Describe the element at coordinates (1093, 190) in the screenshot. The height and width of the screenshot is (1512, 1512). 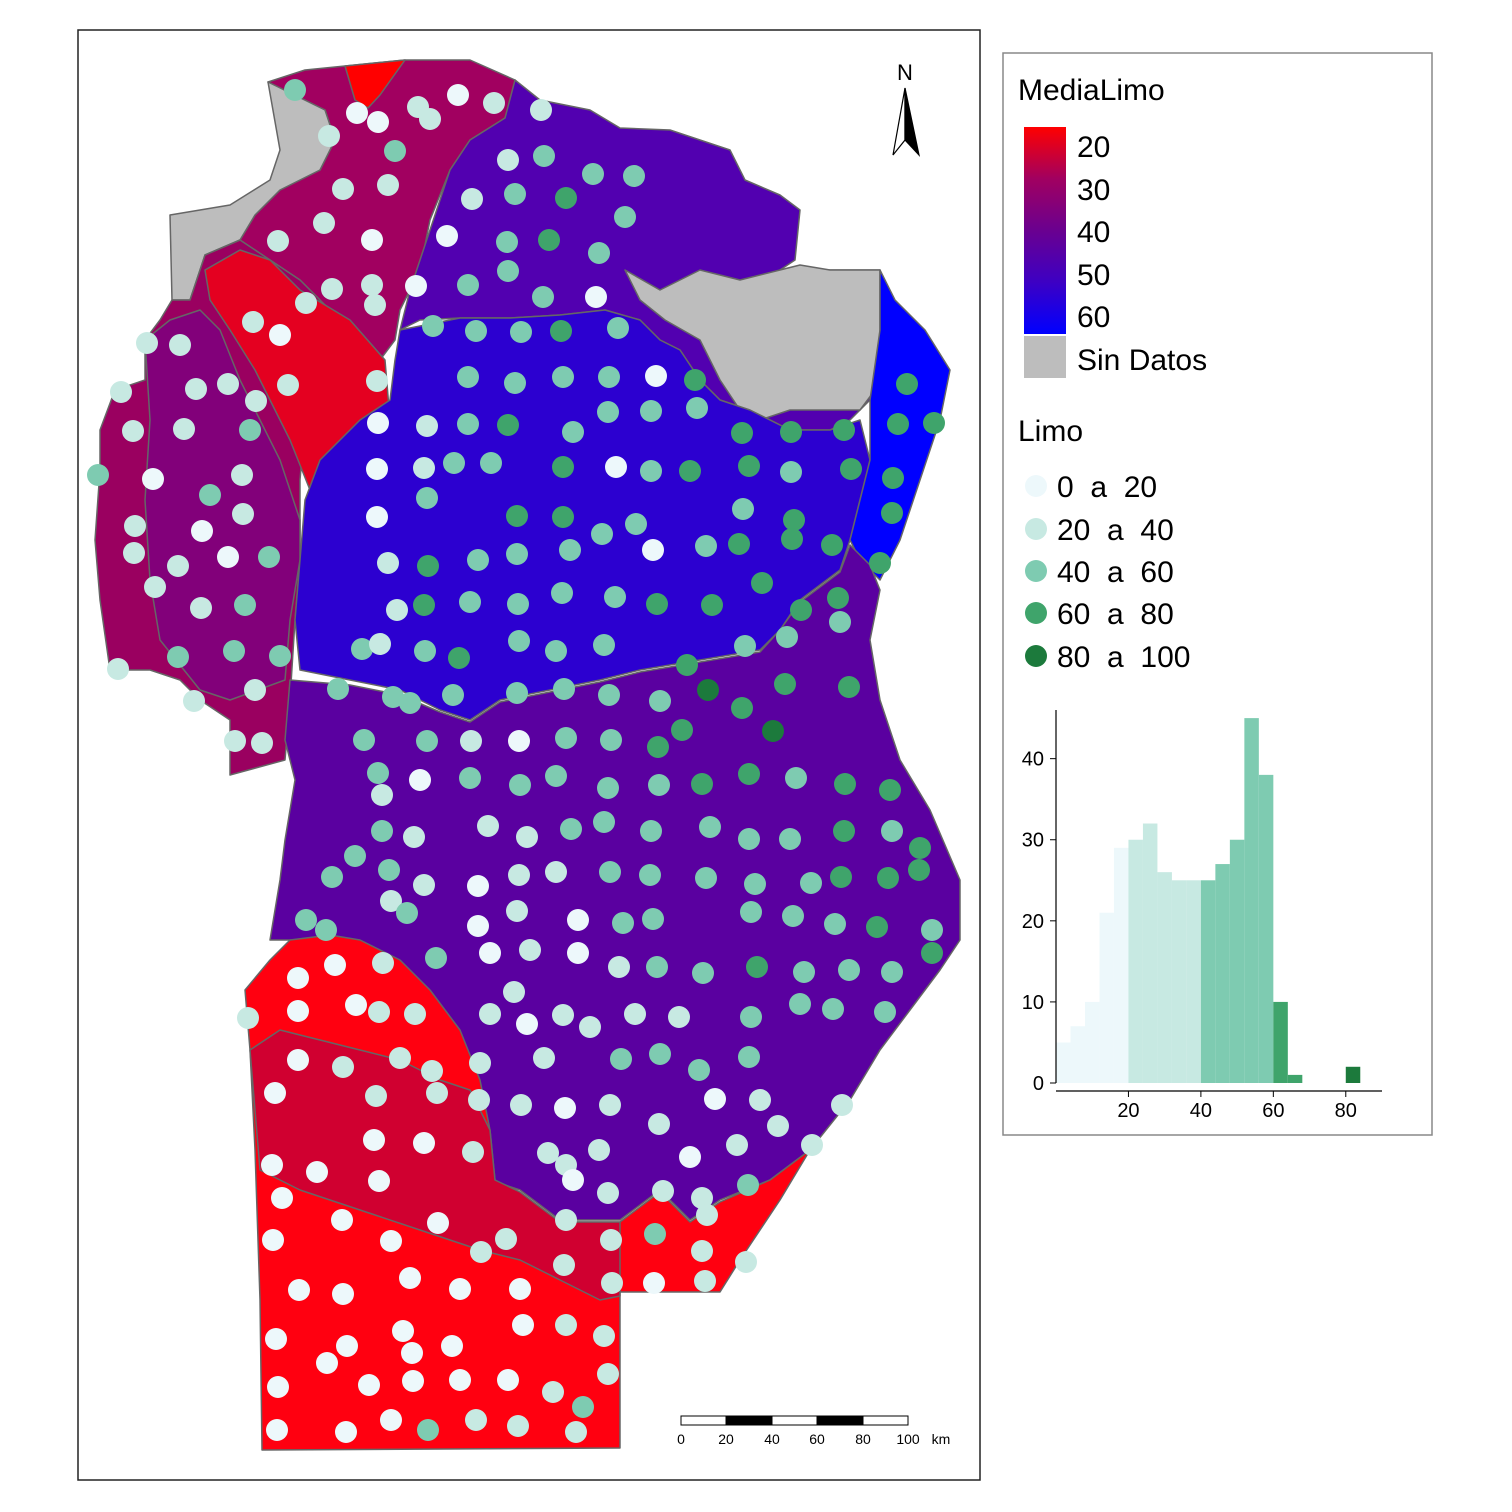
I see `legend-break-30: 30` at that location.